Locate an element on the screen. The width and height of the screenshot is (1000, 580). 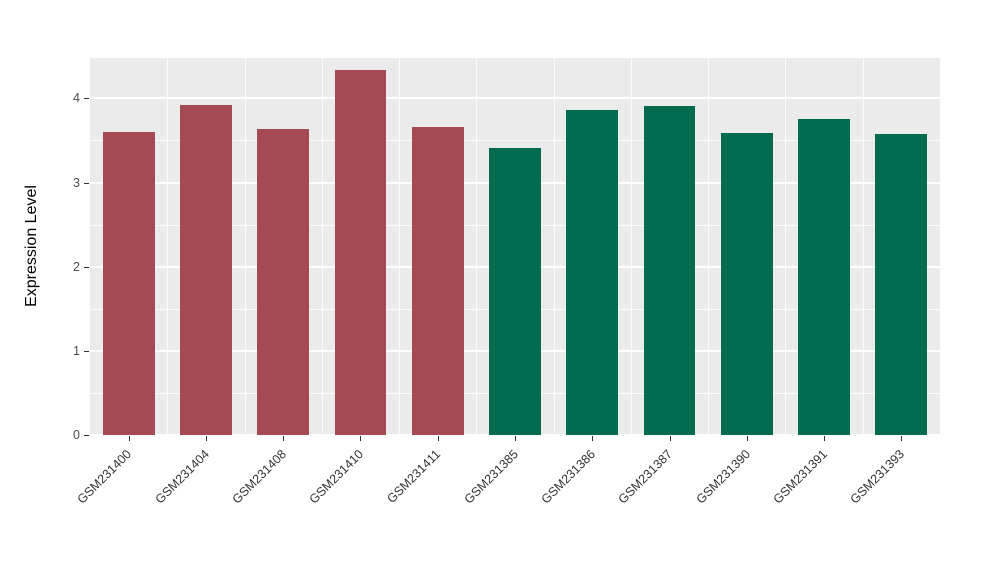
x-tick-label: GSM231393 is located at coordinates (877, 477).